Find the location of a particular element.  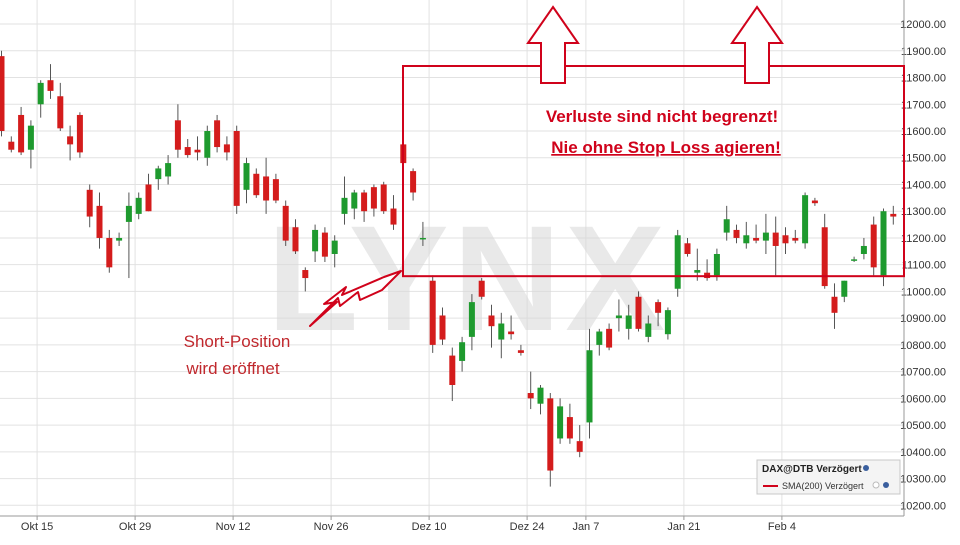

lightning-arrow-icon is located at coordinates (355, 298).